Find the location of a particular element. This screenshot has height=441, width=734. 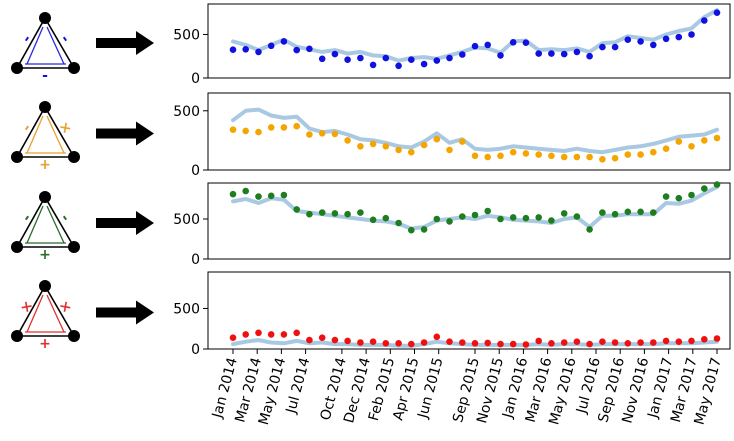

edge-left is located at coordinates (31, 43).